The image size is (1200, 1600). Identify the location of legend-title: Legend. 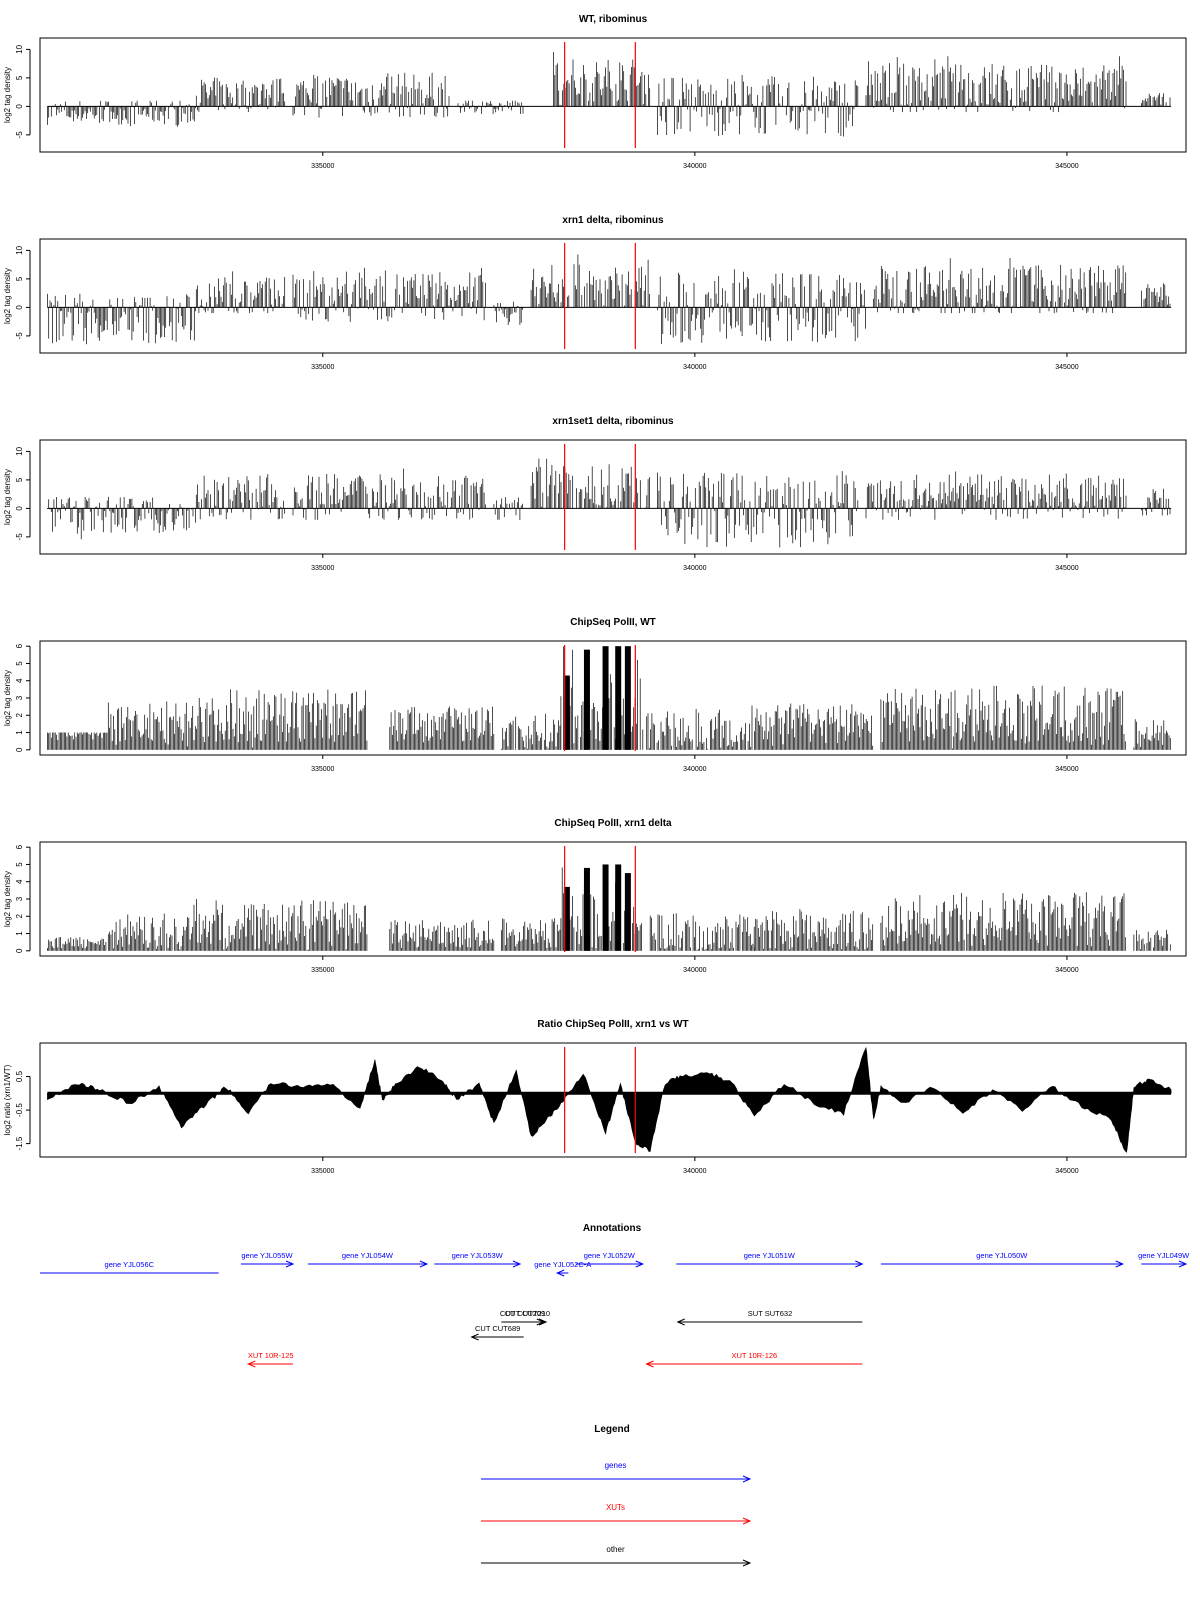
(612, 1429).